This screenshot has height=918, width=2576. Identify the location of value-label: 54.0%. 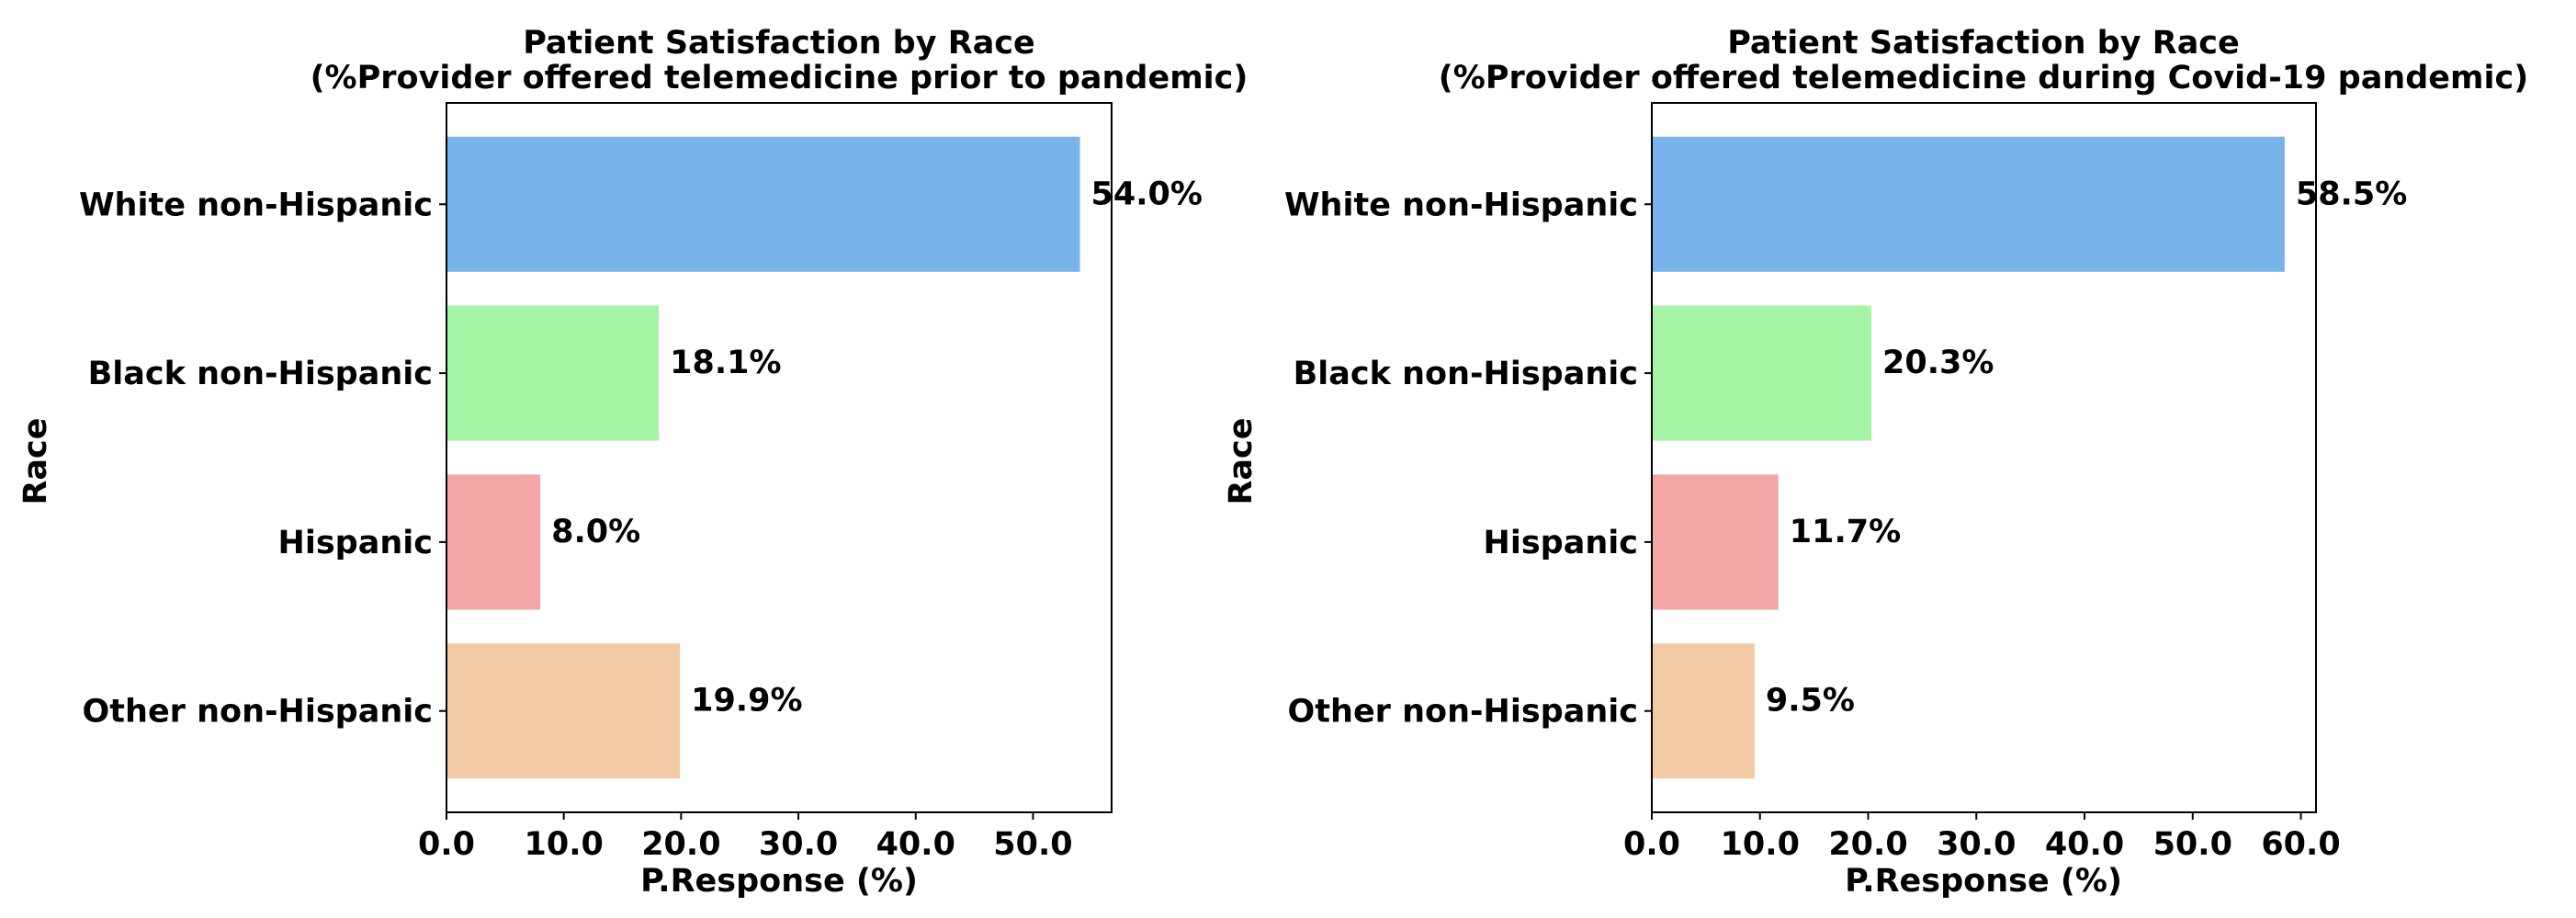
(1147, 194).